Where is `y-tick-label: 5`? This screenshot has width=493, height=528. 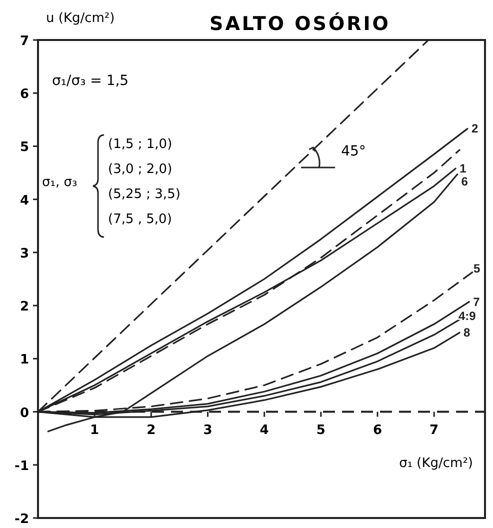
y-tick-label: 5 is located at coordinates (24, 148).